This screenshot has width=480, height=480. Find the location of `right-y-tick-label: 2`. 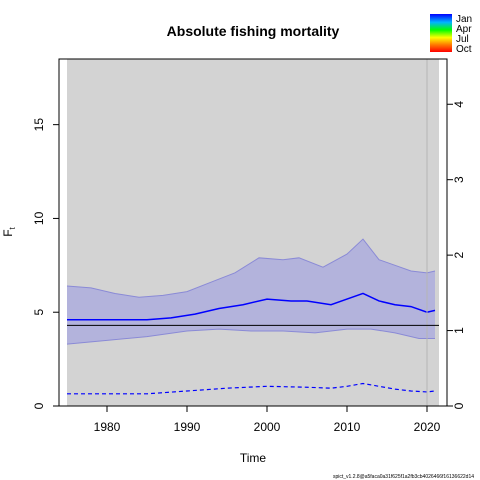

right-y-tick-label: 2 is located at coordinates (459, 254).